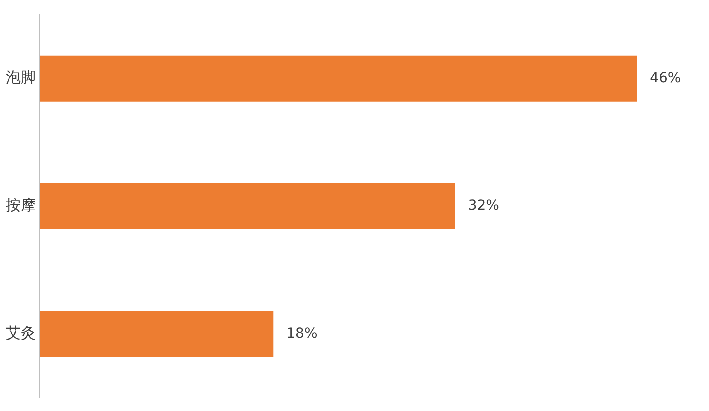 The image size is (709, 411). I want to click on y-tick-label: 艾灸, so click(21, 333).